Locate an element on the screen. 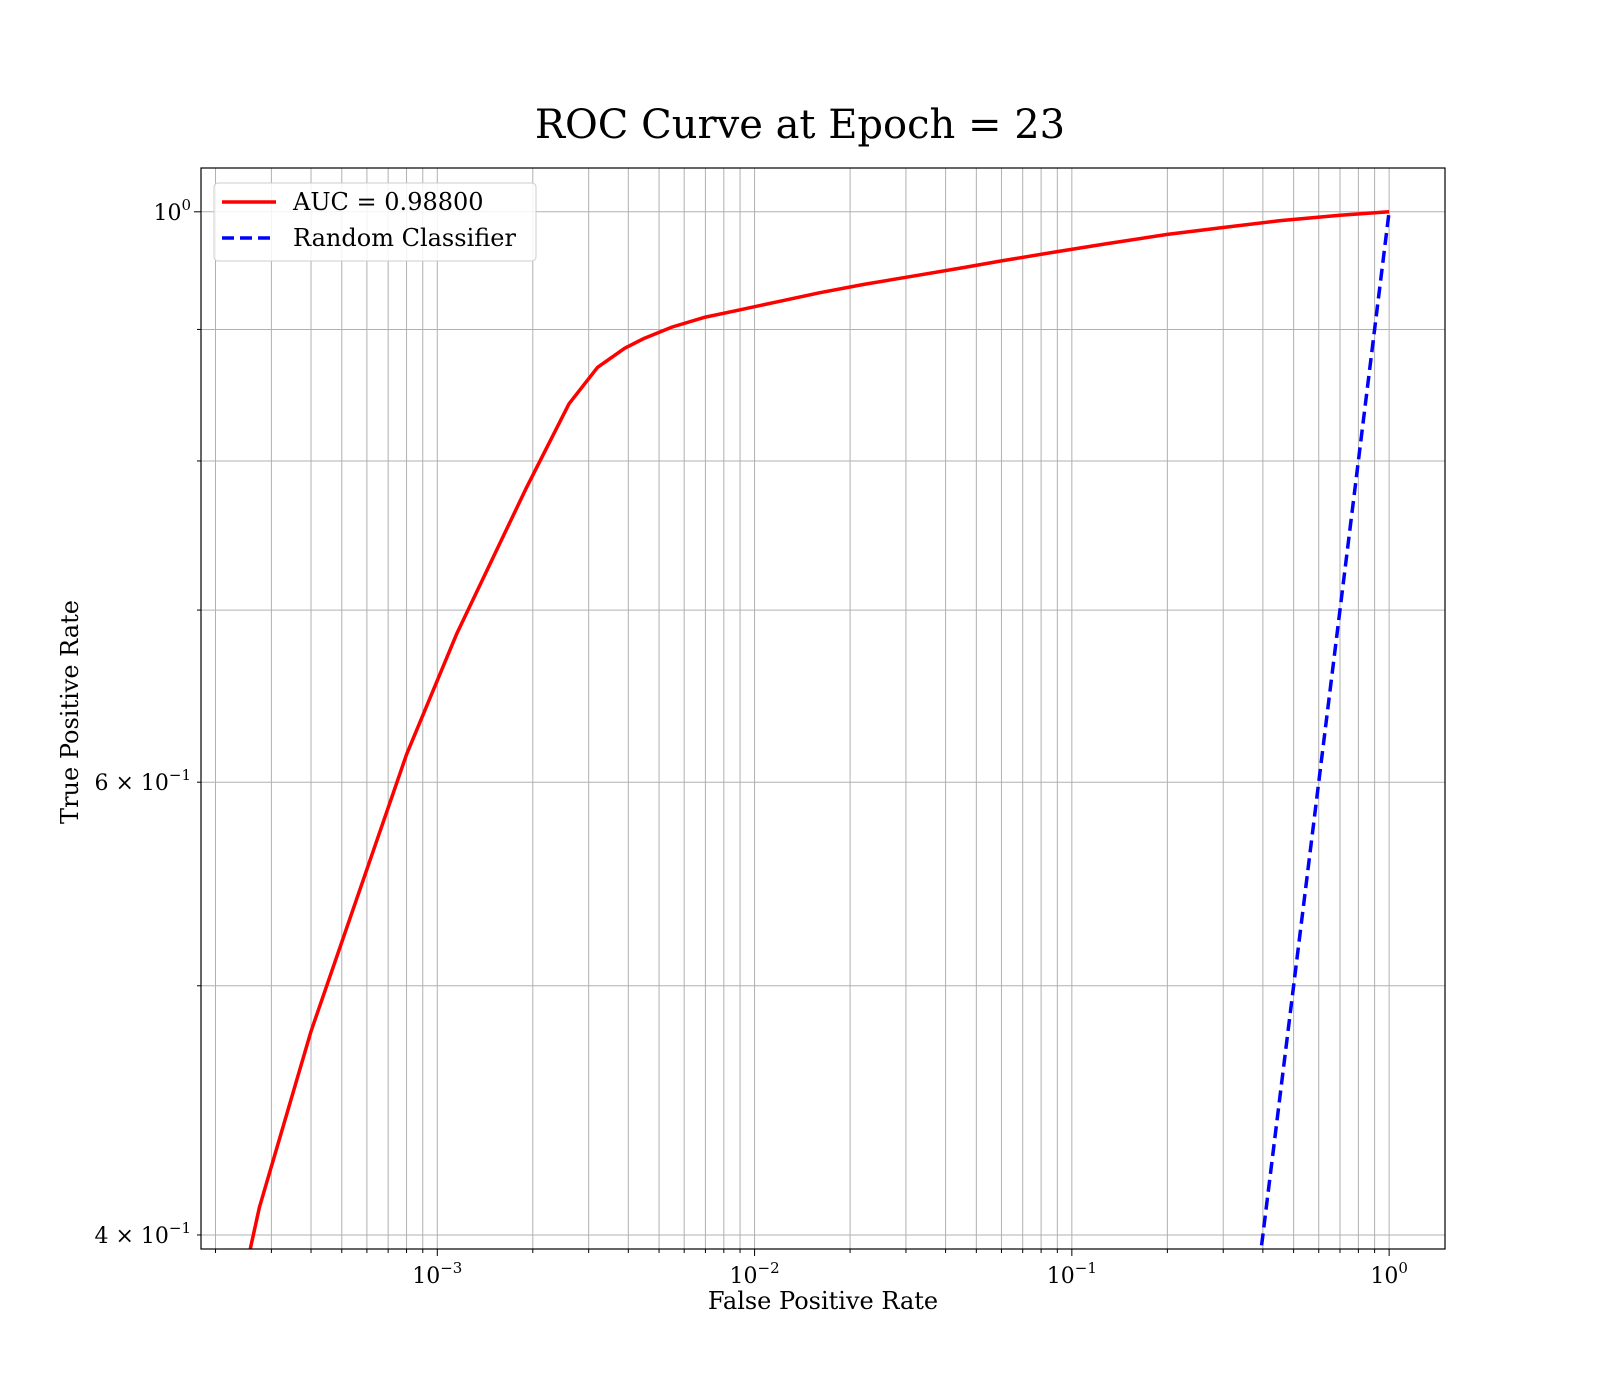  random-classifier-line is located at coordinates (1325, 730).